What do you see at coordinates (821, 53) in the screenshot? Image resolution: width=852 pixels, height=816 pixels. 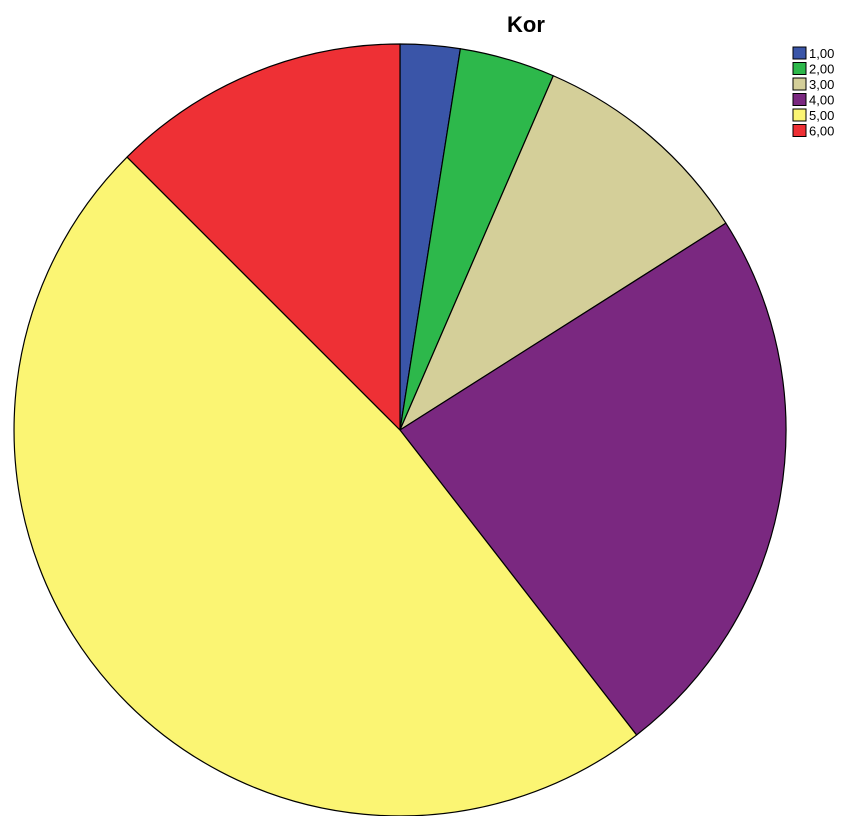 I see `legend-label-1: 1,00` at bounding box center [821, 53].